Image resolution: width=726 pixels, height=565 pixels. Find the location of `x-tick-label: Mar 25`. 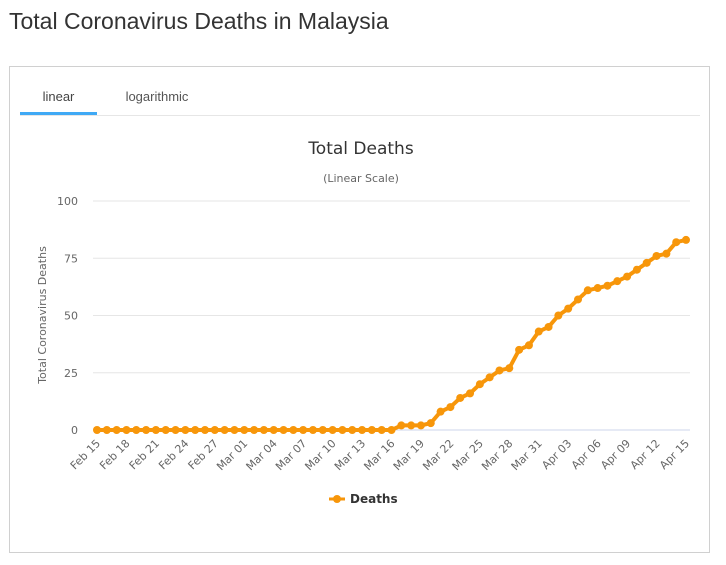

x-tick-label: Mar 25 is located at coordinates (468, 455).